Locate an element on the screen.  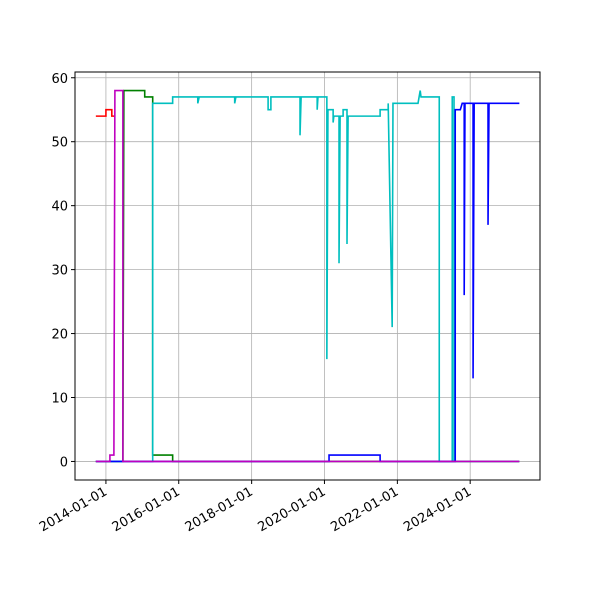
series-line is located at coordinates (105, 112).